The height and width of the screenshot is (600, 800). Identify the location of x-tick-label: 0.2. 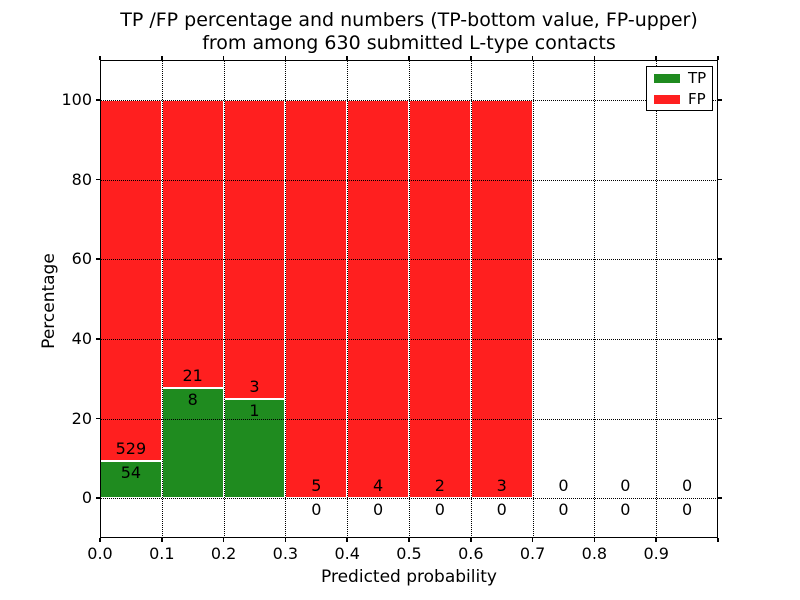
(223, 553).